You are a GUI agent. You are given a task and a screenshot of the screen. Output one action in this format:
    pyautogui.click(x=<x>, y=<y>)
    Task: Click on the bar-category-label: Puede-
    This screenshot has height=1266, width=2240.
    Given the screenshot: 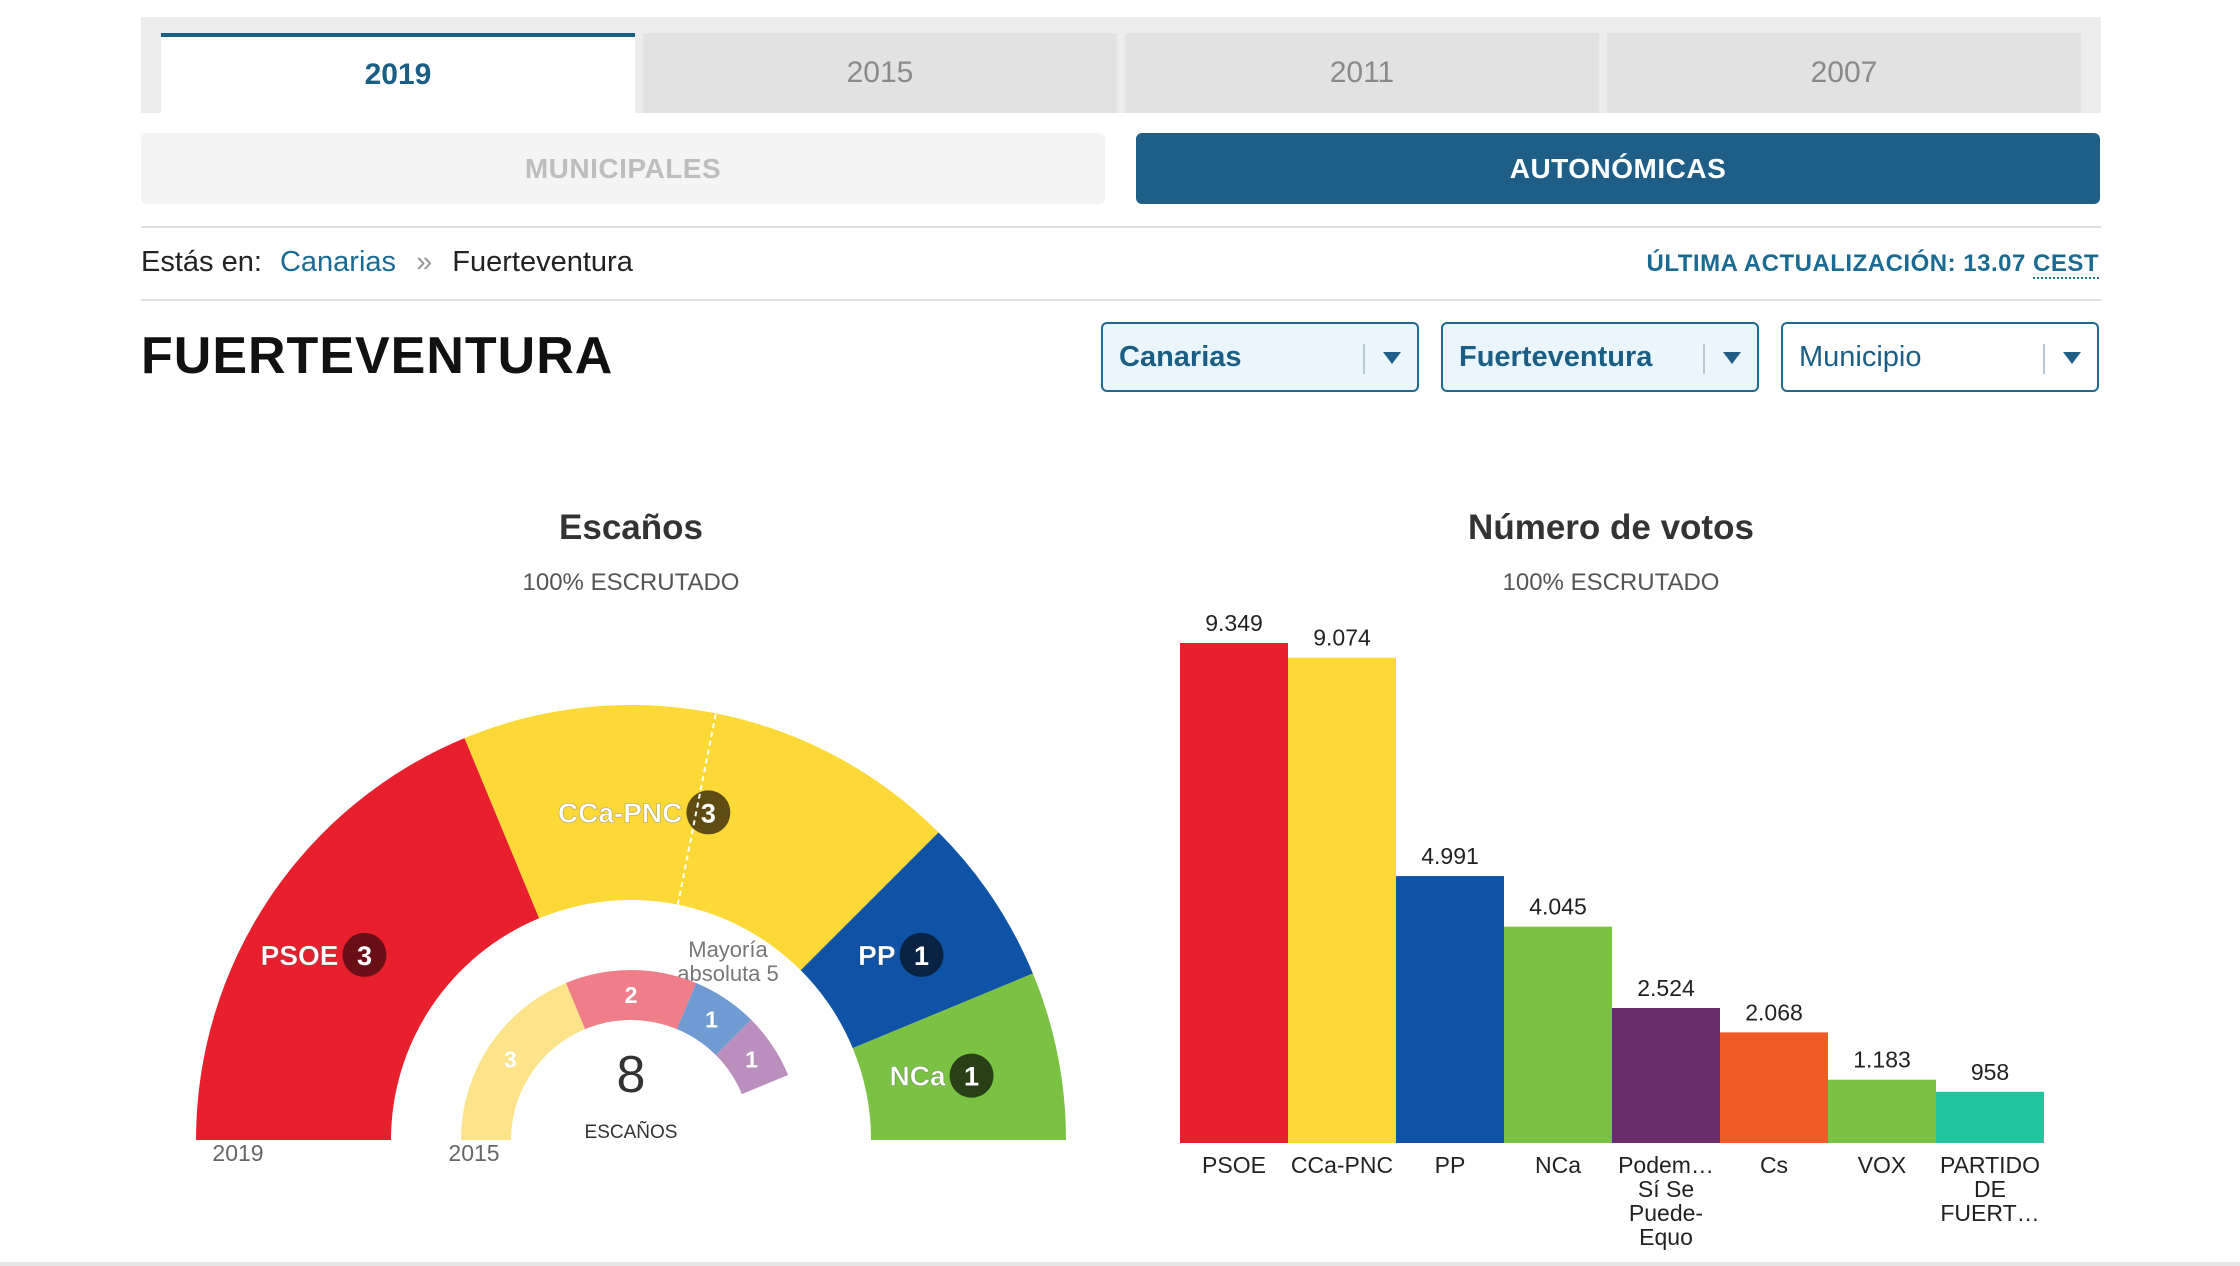 What is the action you would take?
    pyautogui.click(x=1666, y=1213)
    